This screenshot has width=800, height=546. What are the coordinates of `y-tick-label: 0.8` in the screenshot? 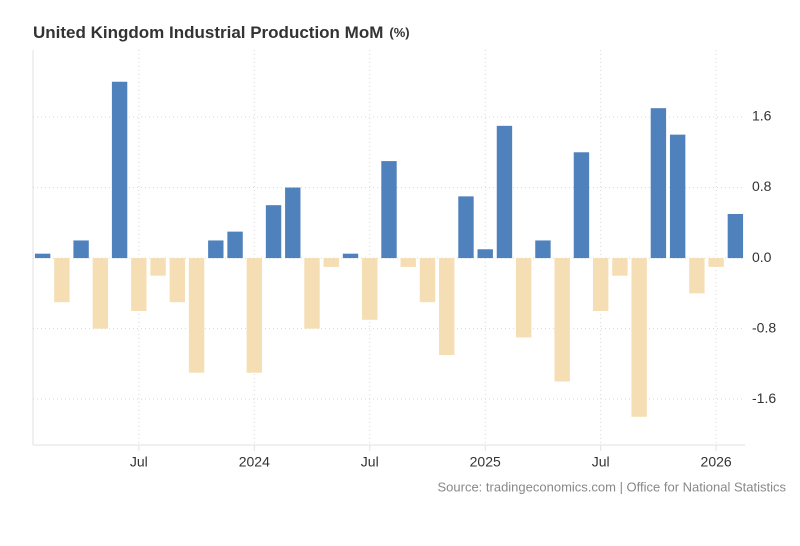 It's located at (762, 186).